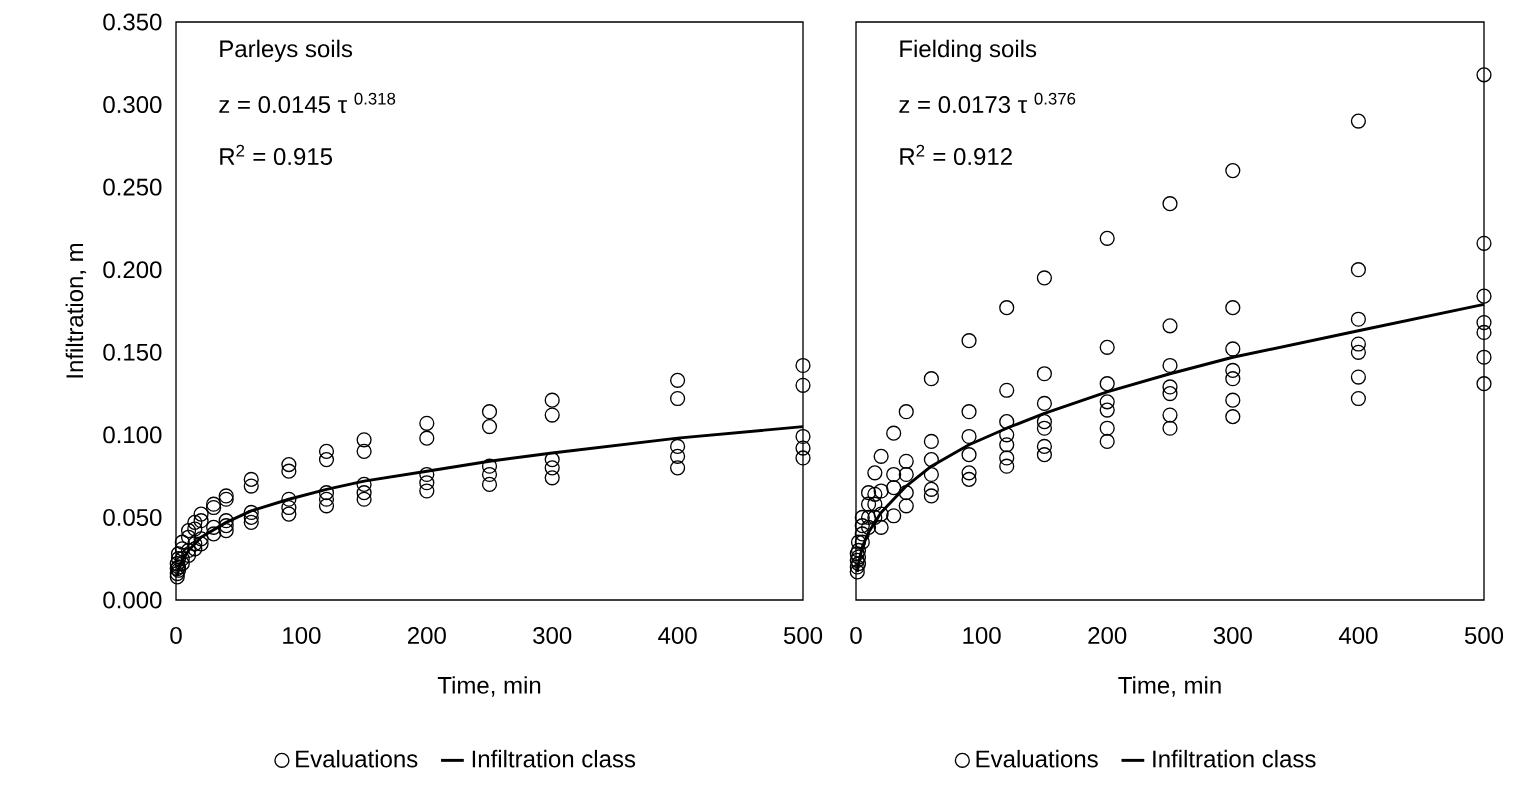 The width and height of the screenshot is (1538, 785). I want to click on y-tick-label: 0.300, so click(132, 105).